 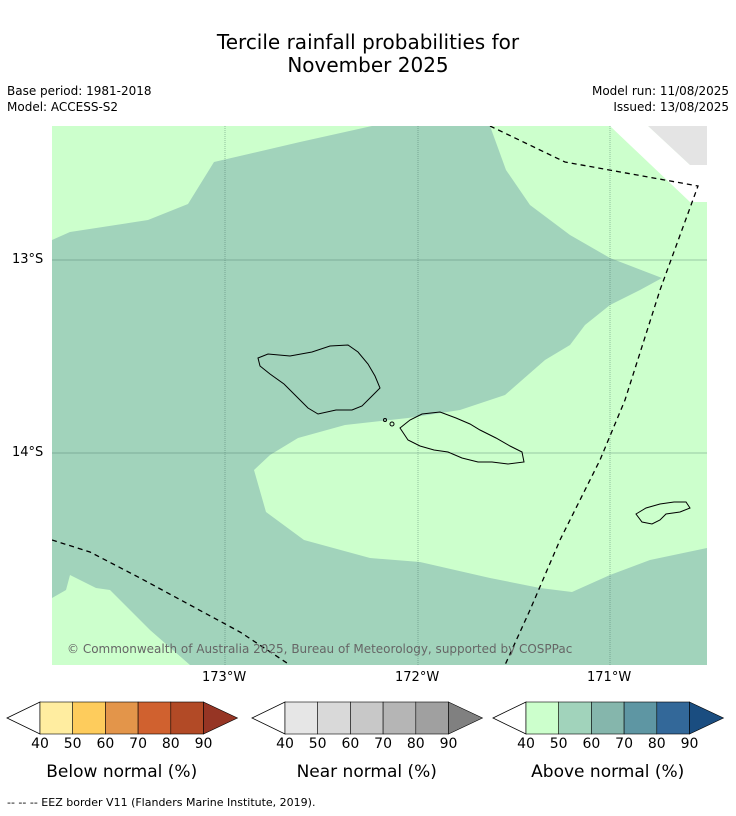 I want to click on model-name: Model: ACCESS-S2, so click(x=63, y=107).